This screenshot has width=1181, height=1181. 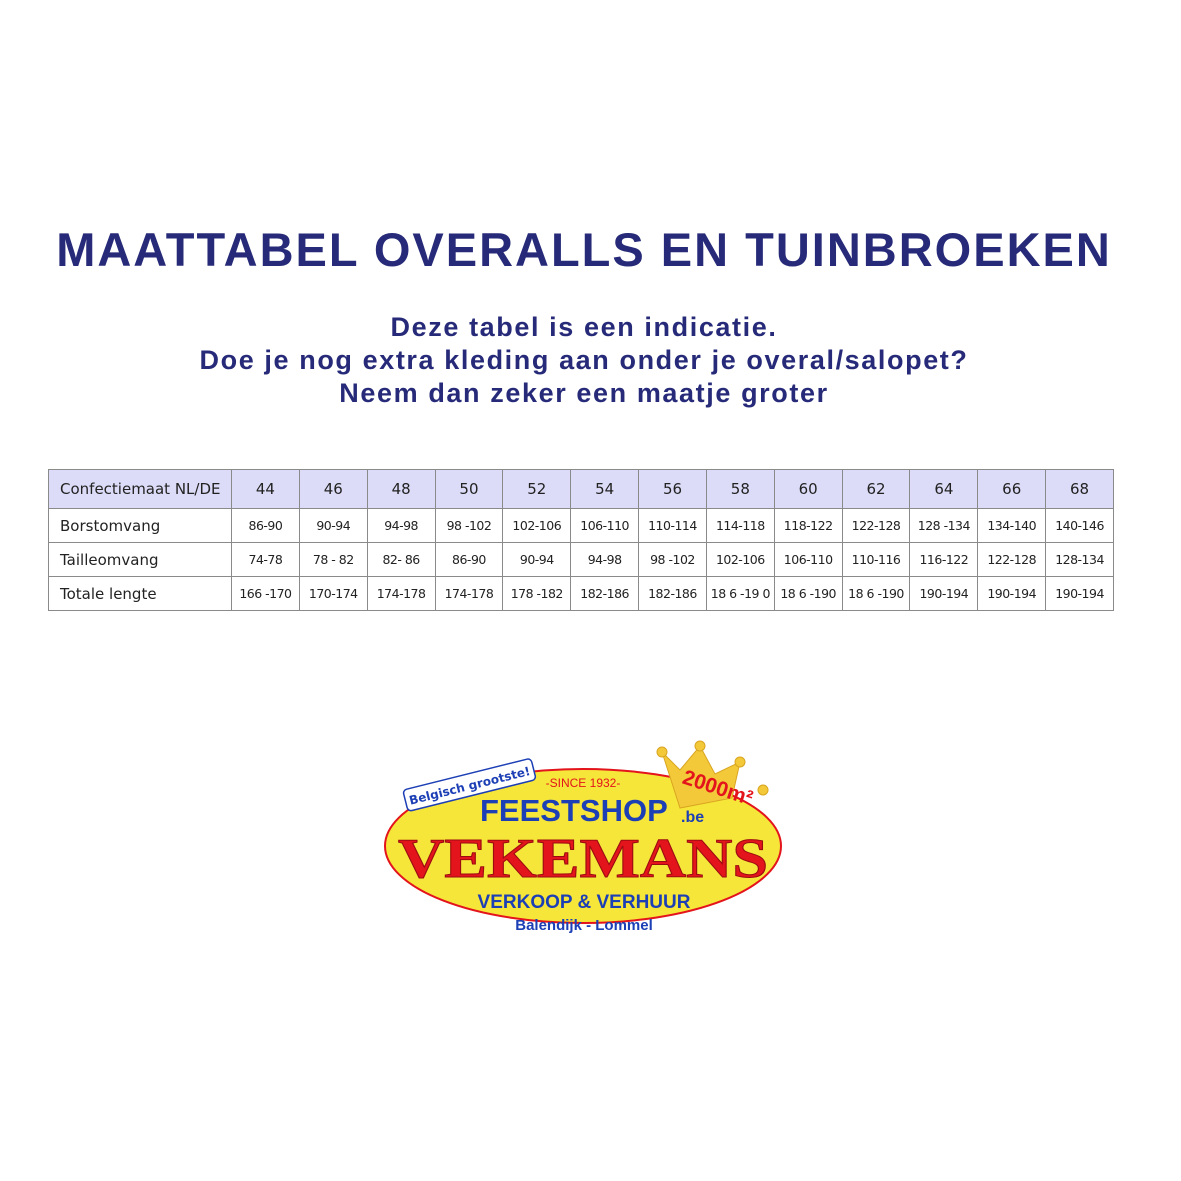 I want to click on size-header: 46, so click(x=333, y=489).